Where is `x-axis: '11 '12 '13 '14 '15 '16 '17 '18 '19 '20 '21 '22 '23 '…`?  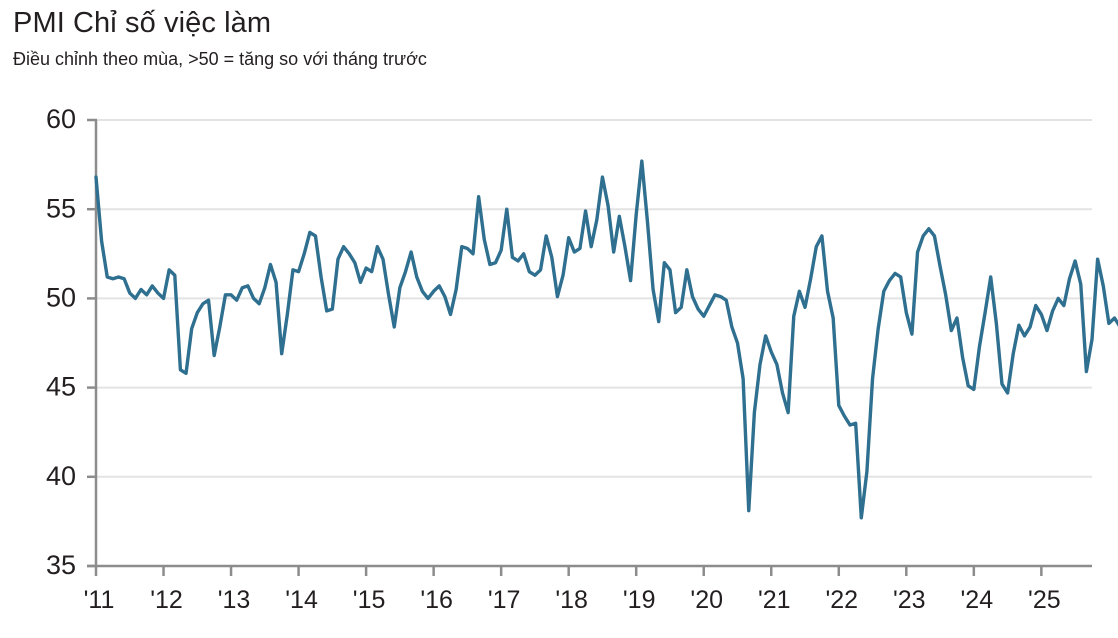 x-axis: '11 '12 '13 '14 '15 '16 '17 '18 '19 '20 '21 '22 '23 '… is located at coordinates (588, 589).